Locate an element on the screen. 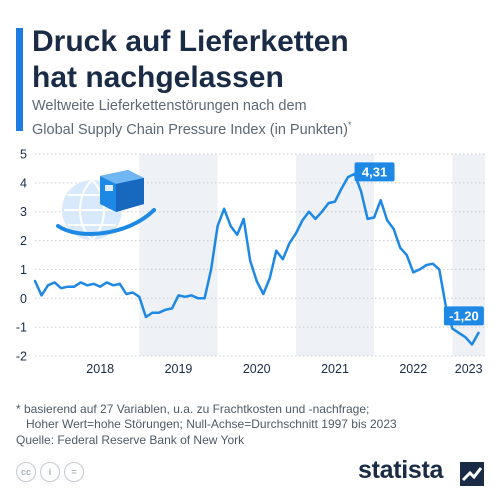 The image size is (499, 499). x-axis: 2018 2019 2020 2021 2022 2023 is located at coordinates (284, 369).